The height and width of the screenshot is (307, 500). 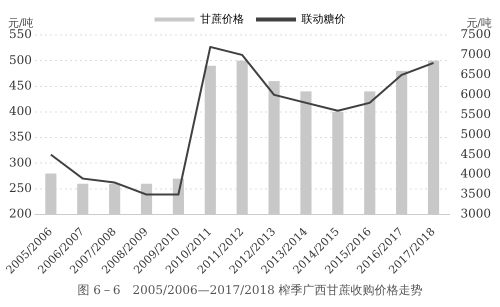 I want to click on y-tick-label: 550, so click(x=20, y=34).